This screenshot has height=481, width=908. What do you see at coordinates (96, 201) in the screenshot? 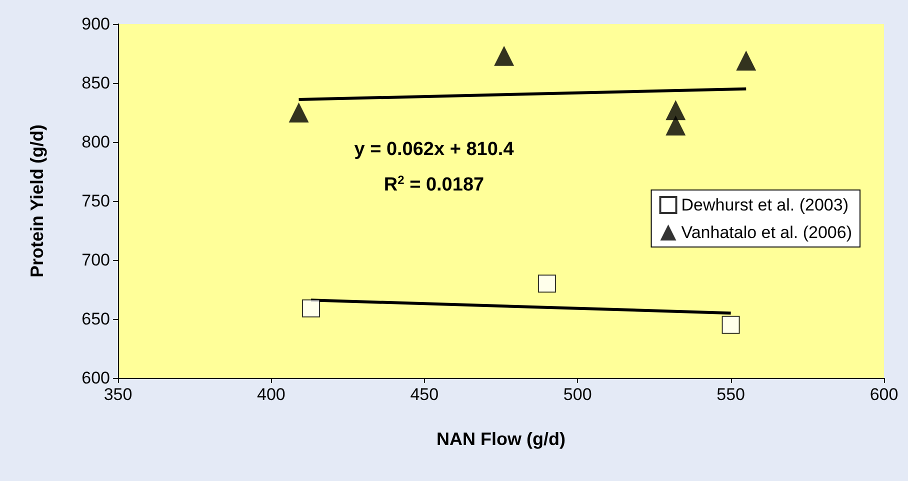
I see `y-tick-label: 750` at bounding box center [96, 201].